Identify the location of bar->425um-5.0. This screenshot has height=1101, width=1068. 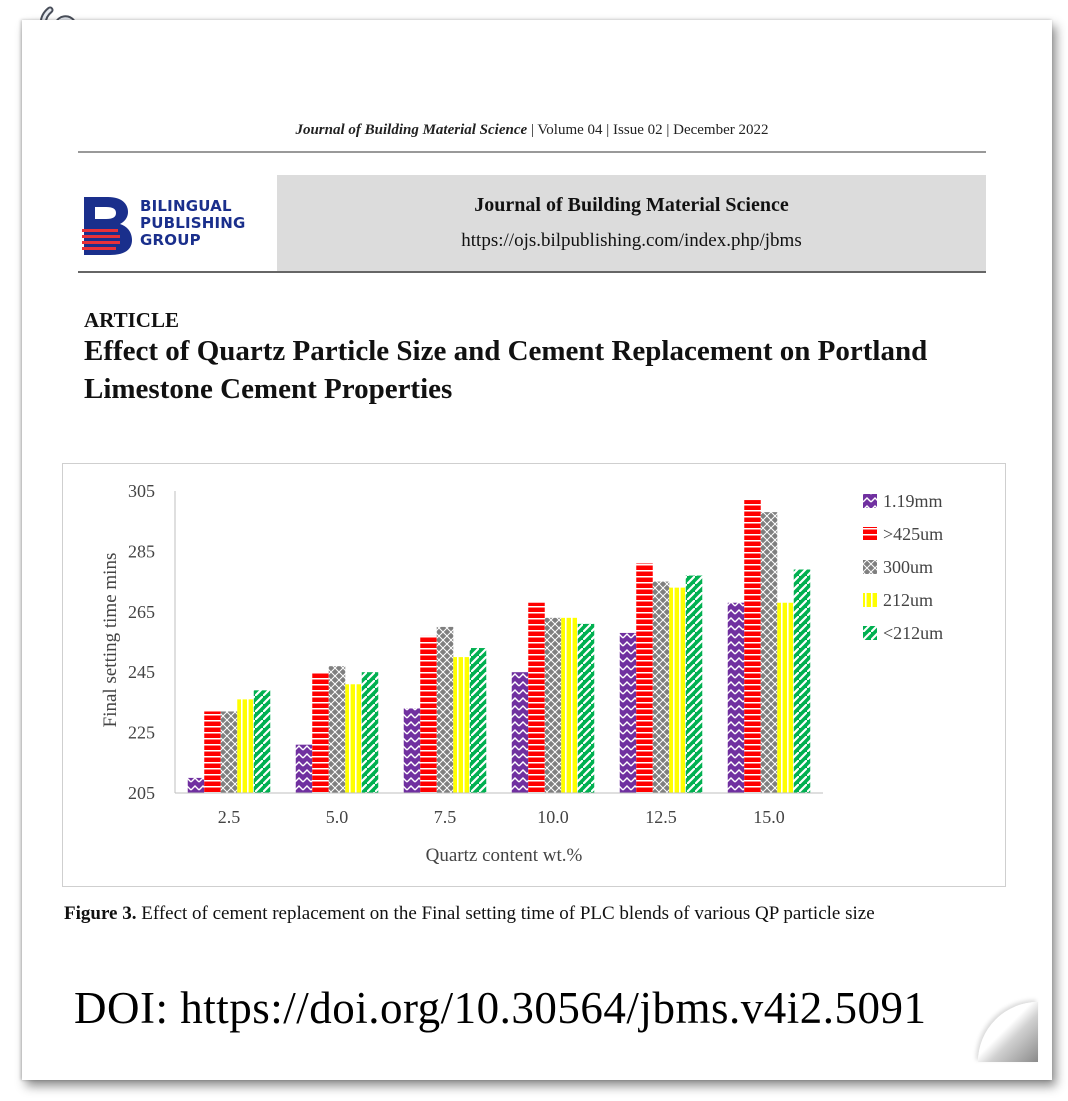
(320, 732).